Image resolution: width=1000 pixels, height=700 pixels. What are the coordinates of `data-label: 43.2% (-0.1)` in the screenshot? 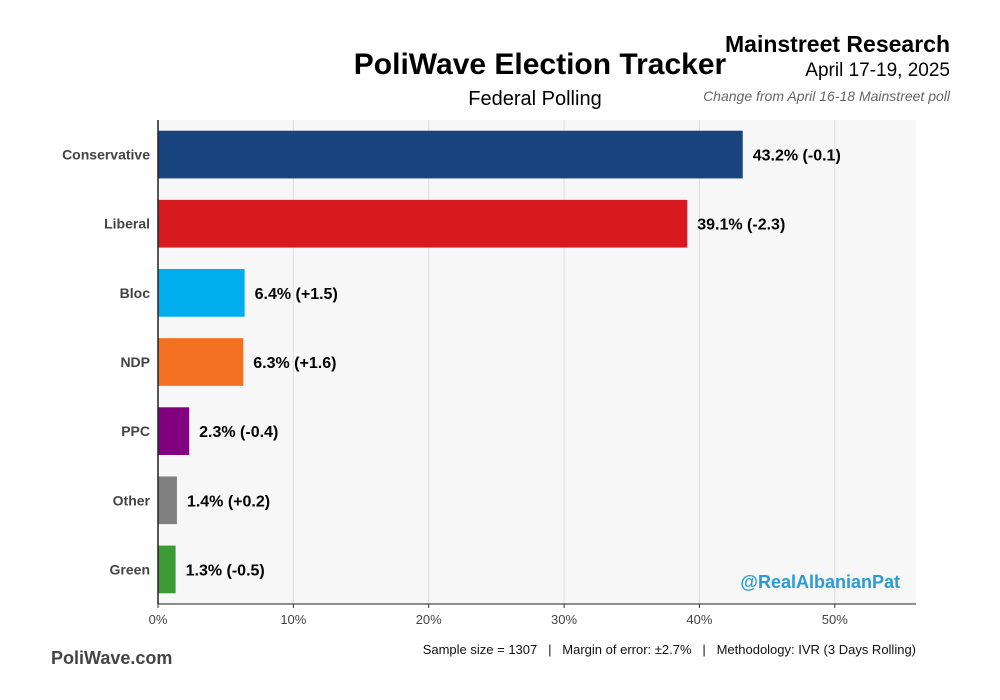 It's located at (797, 156).